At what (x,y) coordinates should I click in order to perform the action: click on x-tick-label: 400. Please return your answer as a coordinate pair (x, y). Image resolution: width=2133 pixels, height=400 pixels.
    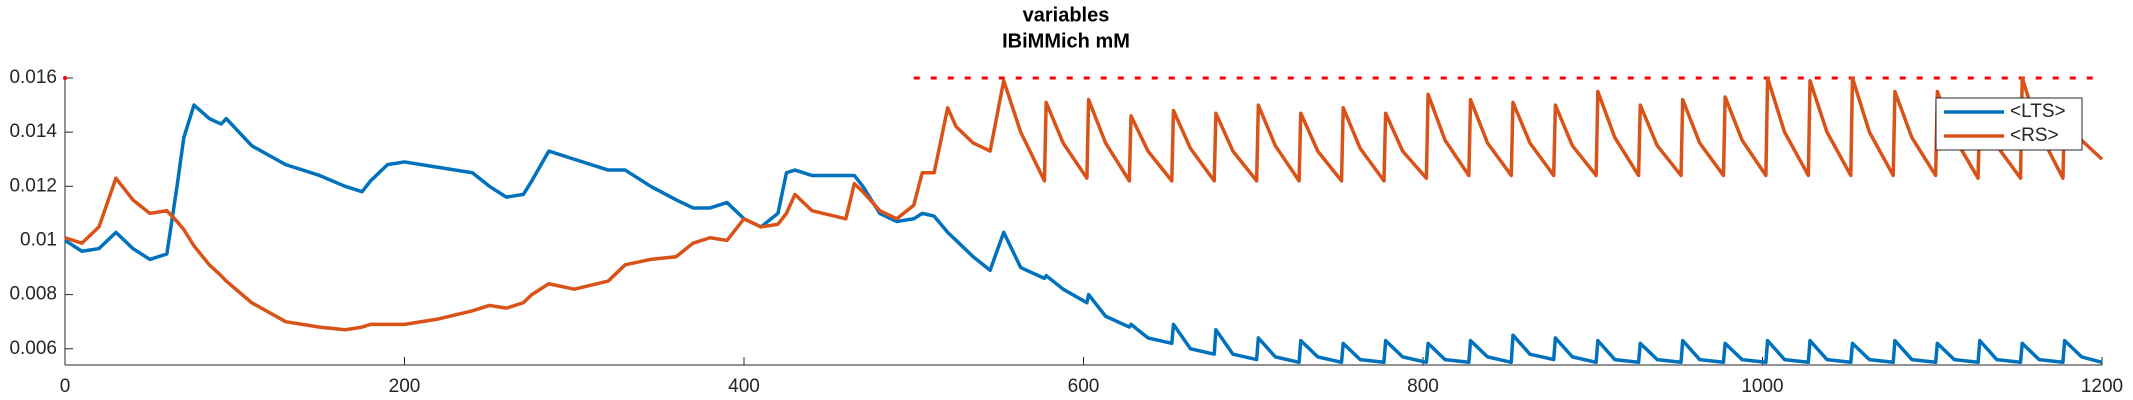
    Looking at the image, I should click on (744, 386).